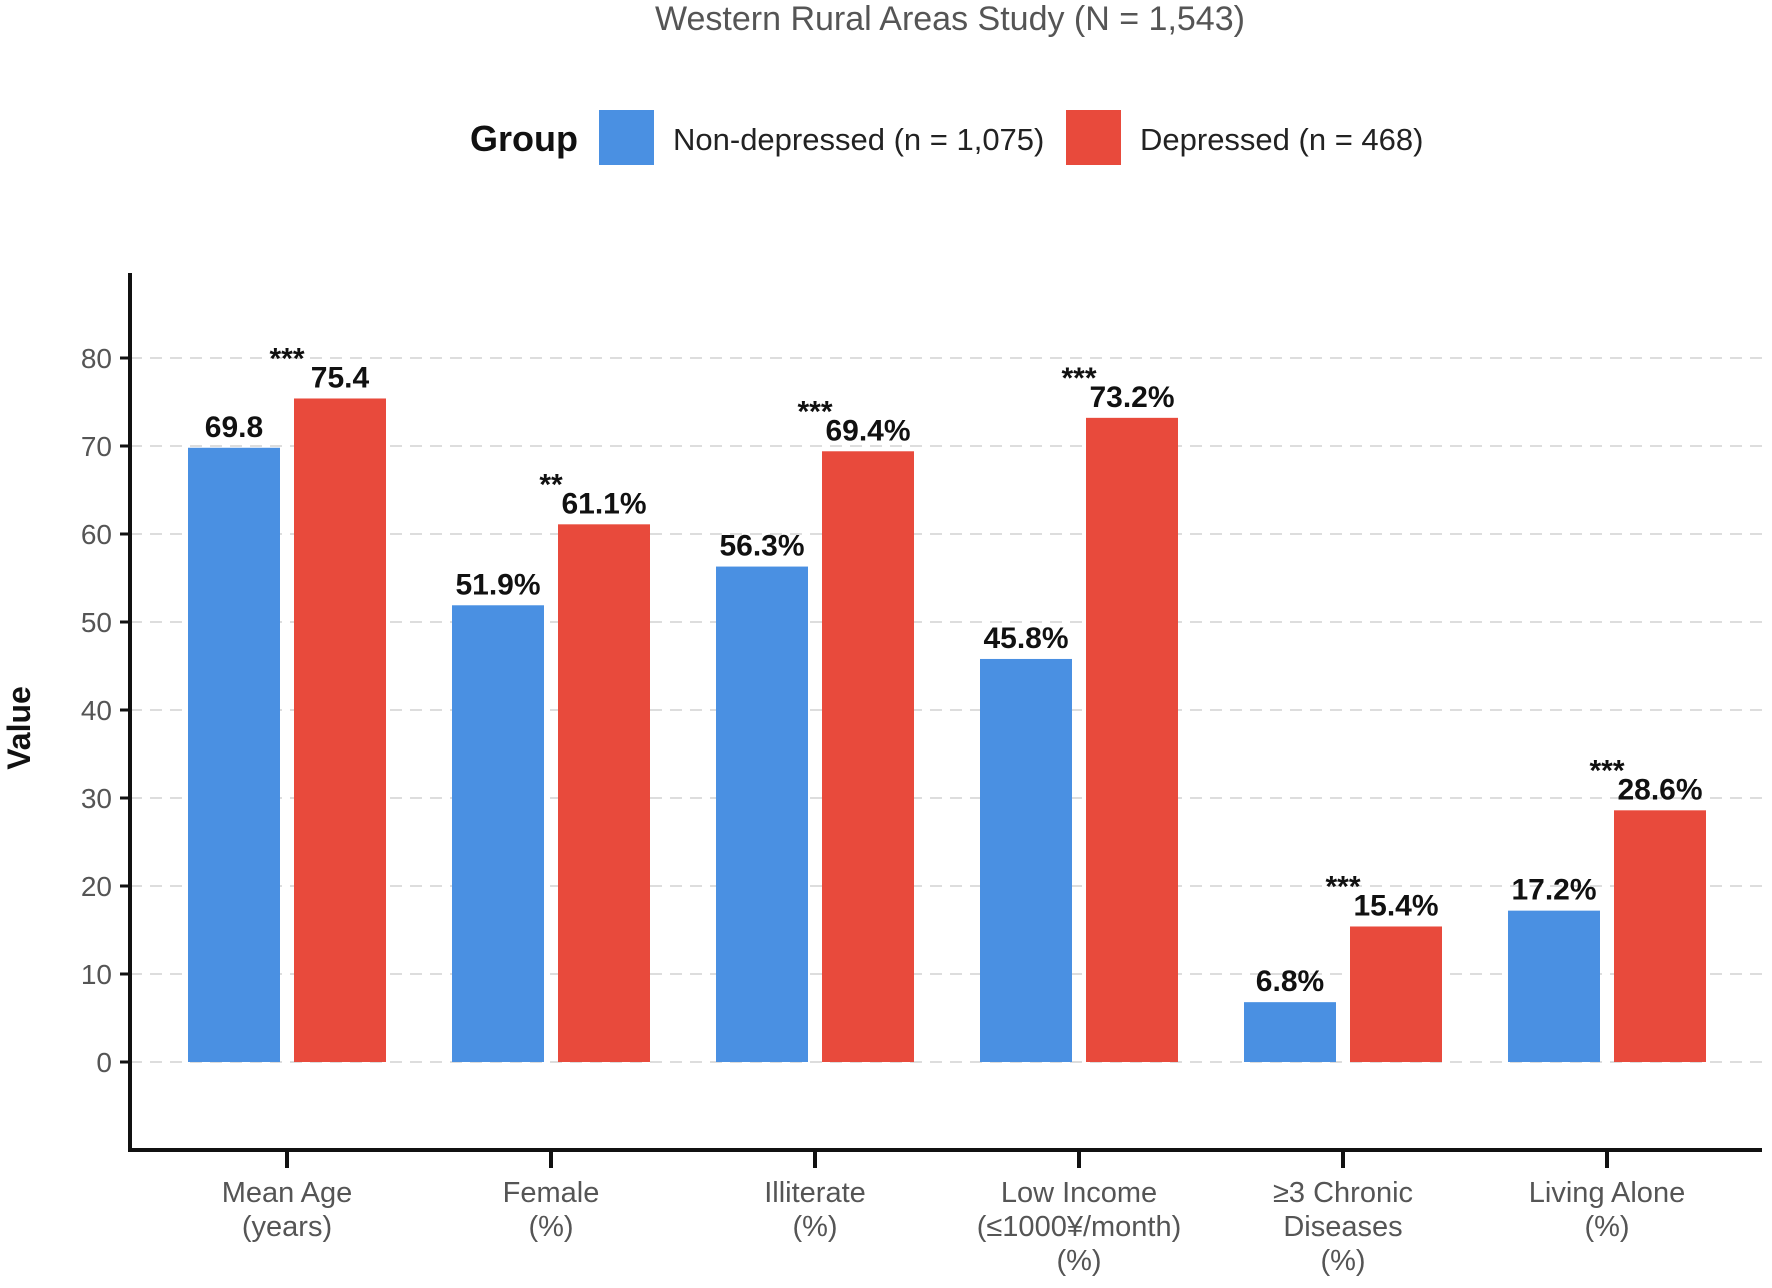 This screenshot has width=1772, height=1288. Describe the element at coordinates (761, 546) in the screenshot. I see `data-label: 56.3%` at that location.